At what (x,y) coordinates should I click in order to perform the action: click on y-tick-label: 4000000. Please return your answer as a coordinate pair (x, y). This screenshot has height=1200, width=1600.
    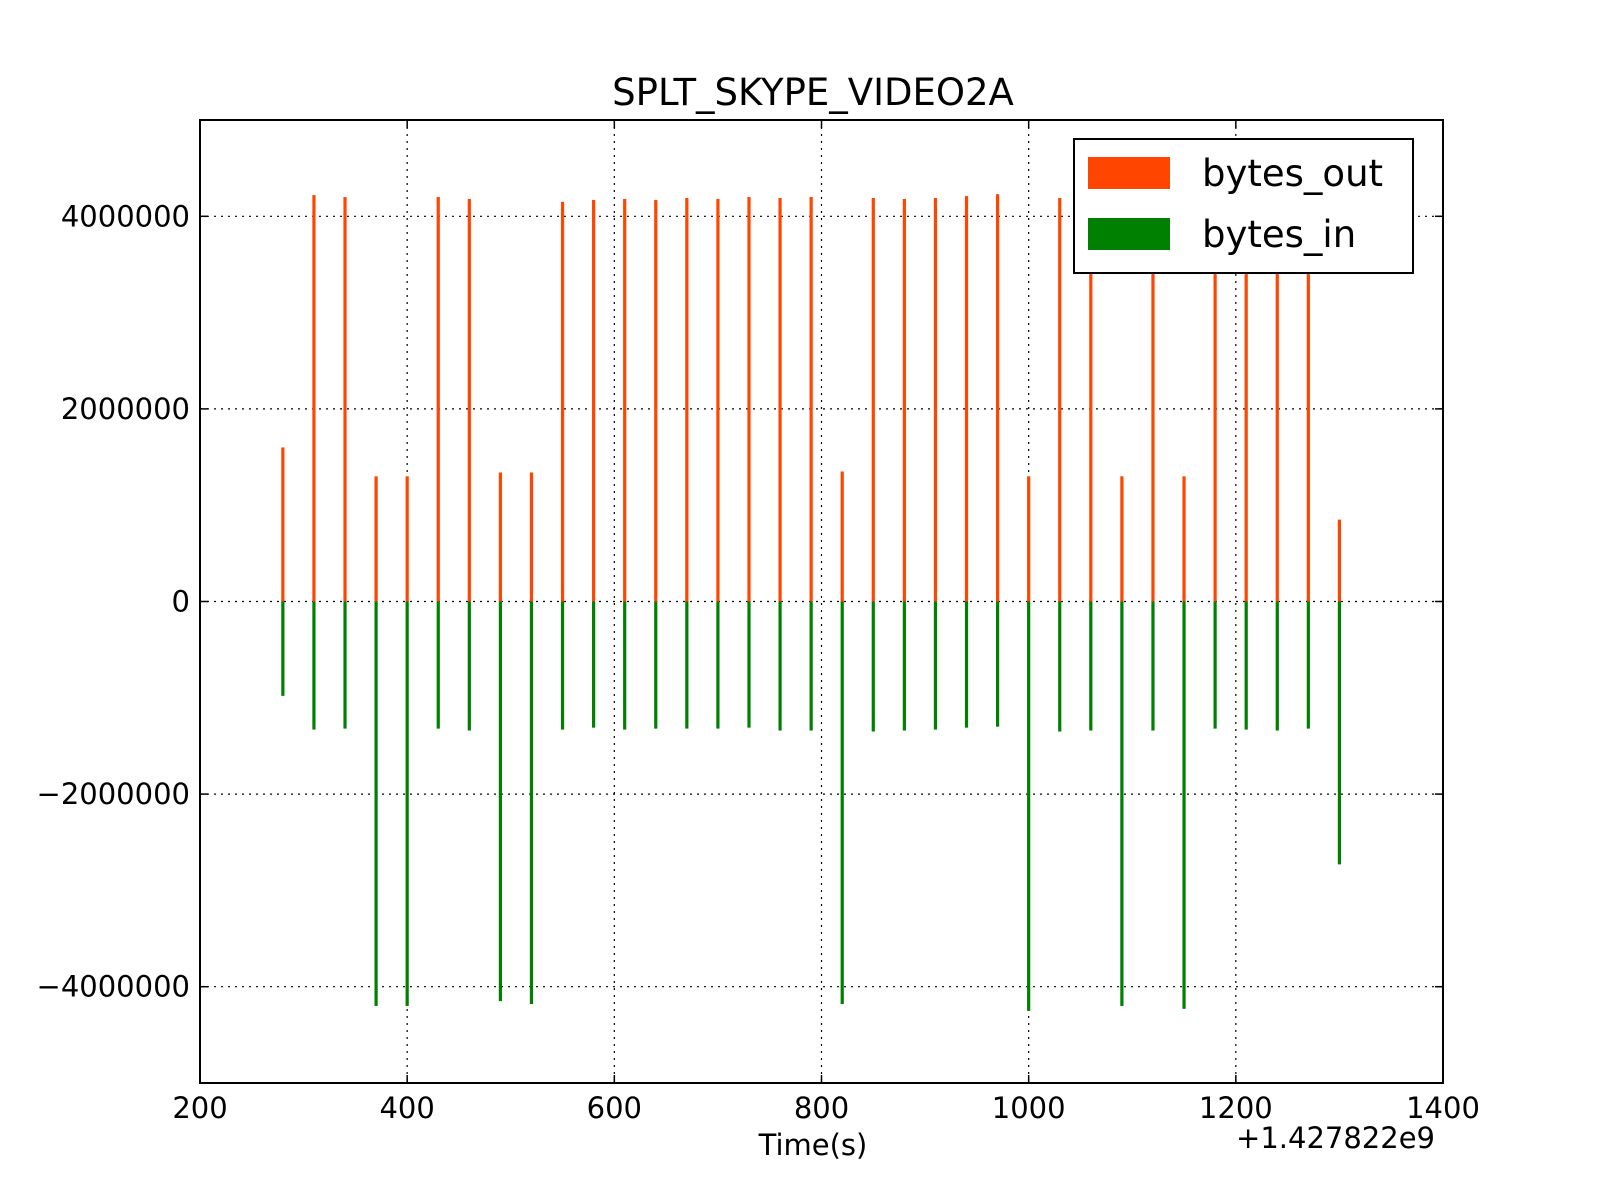
    Looking at the image, I should click on (125, 216).